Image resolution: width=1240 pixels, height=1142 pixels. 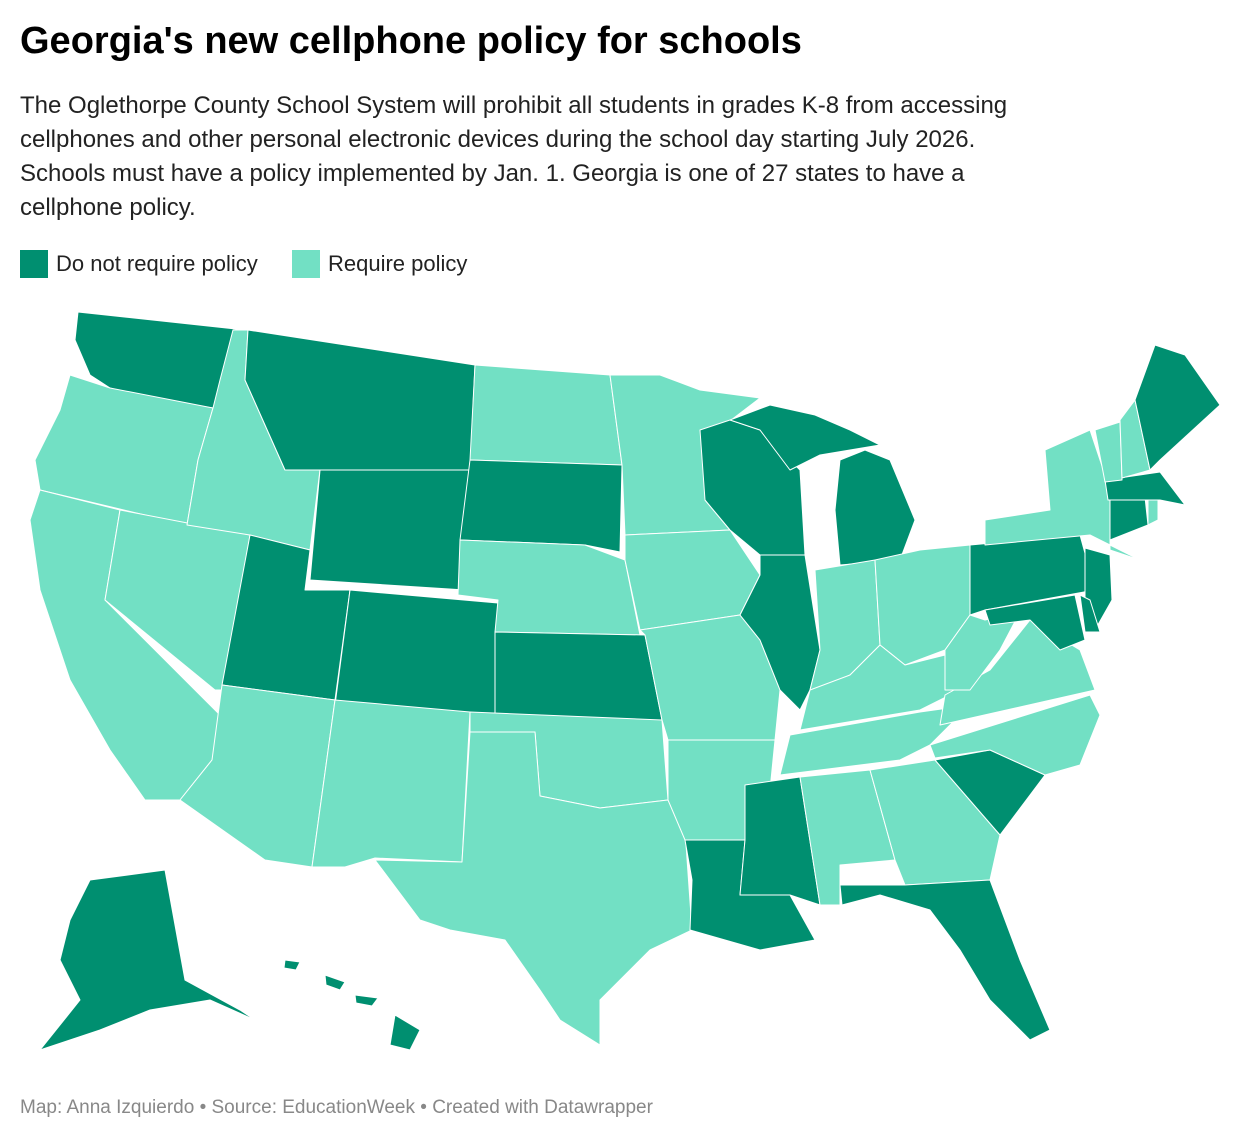 I want to click on legend-label: Do not require policy, so click(x=157, y=263).